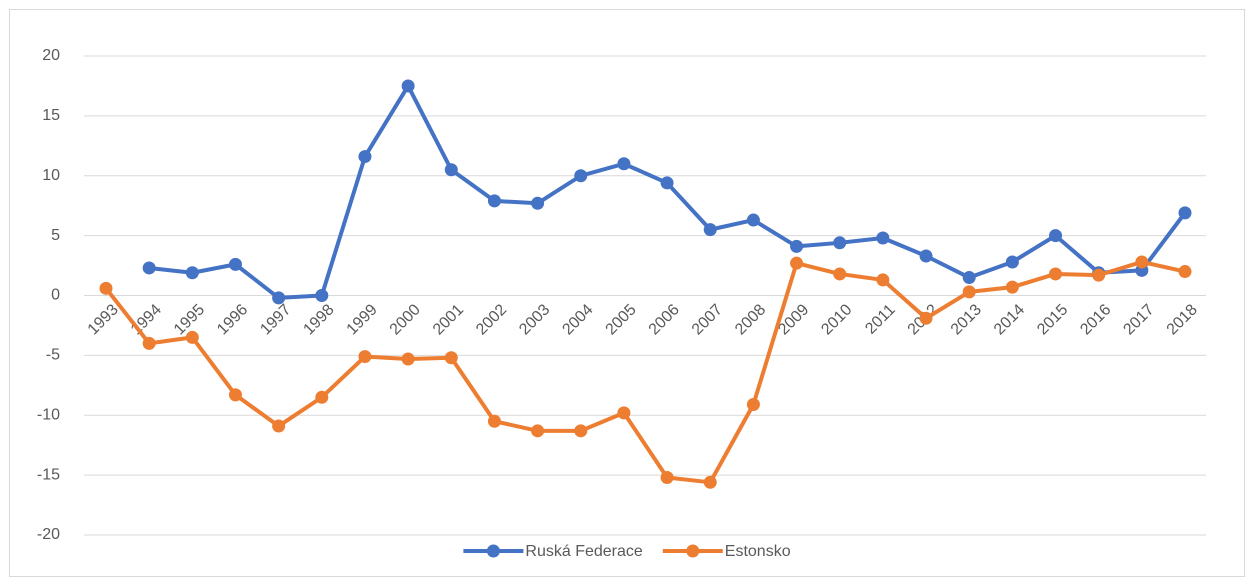 The width and height of the screenshot is (1254, 586). What do you see at coordinates (55, 235) in the screenshot?
I see `y-tick-label: 5` at bounding box center [55, 235].